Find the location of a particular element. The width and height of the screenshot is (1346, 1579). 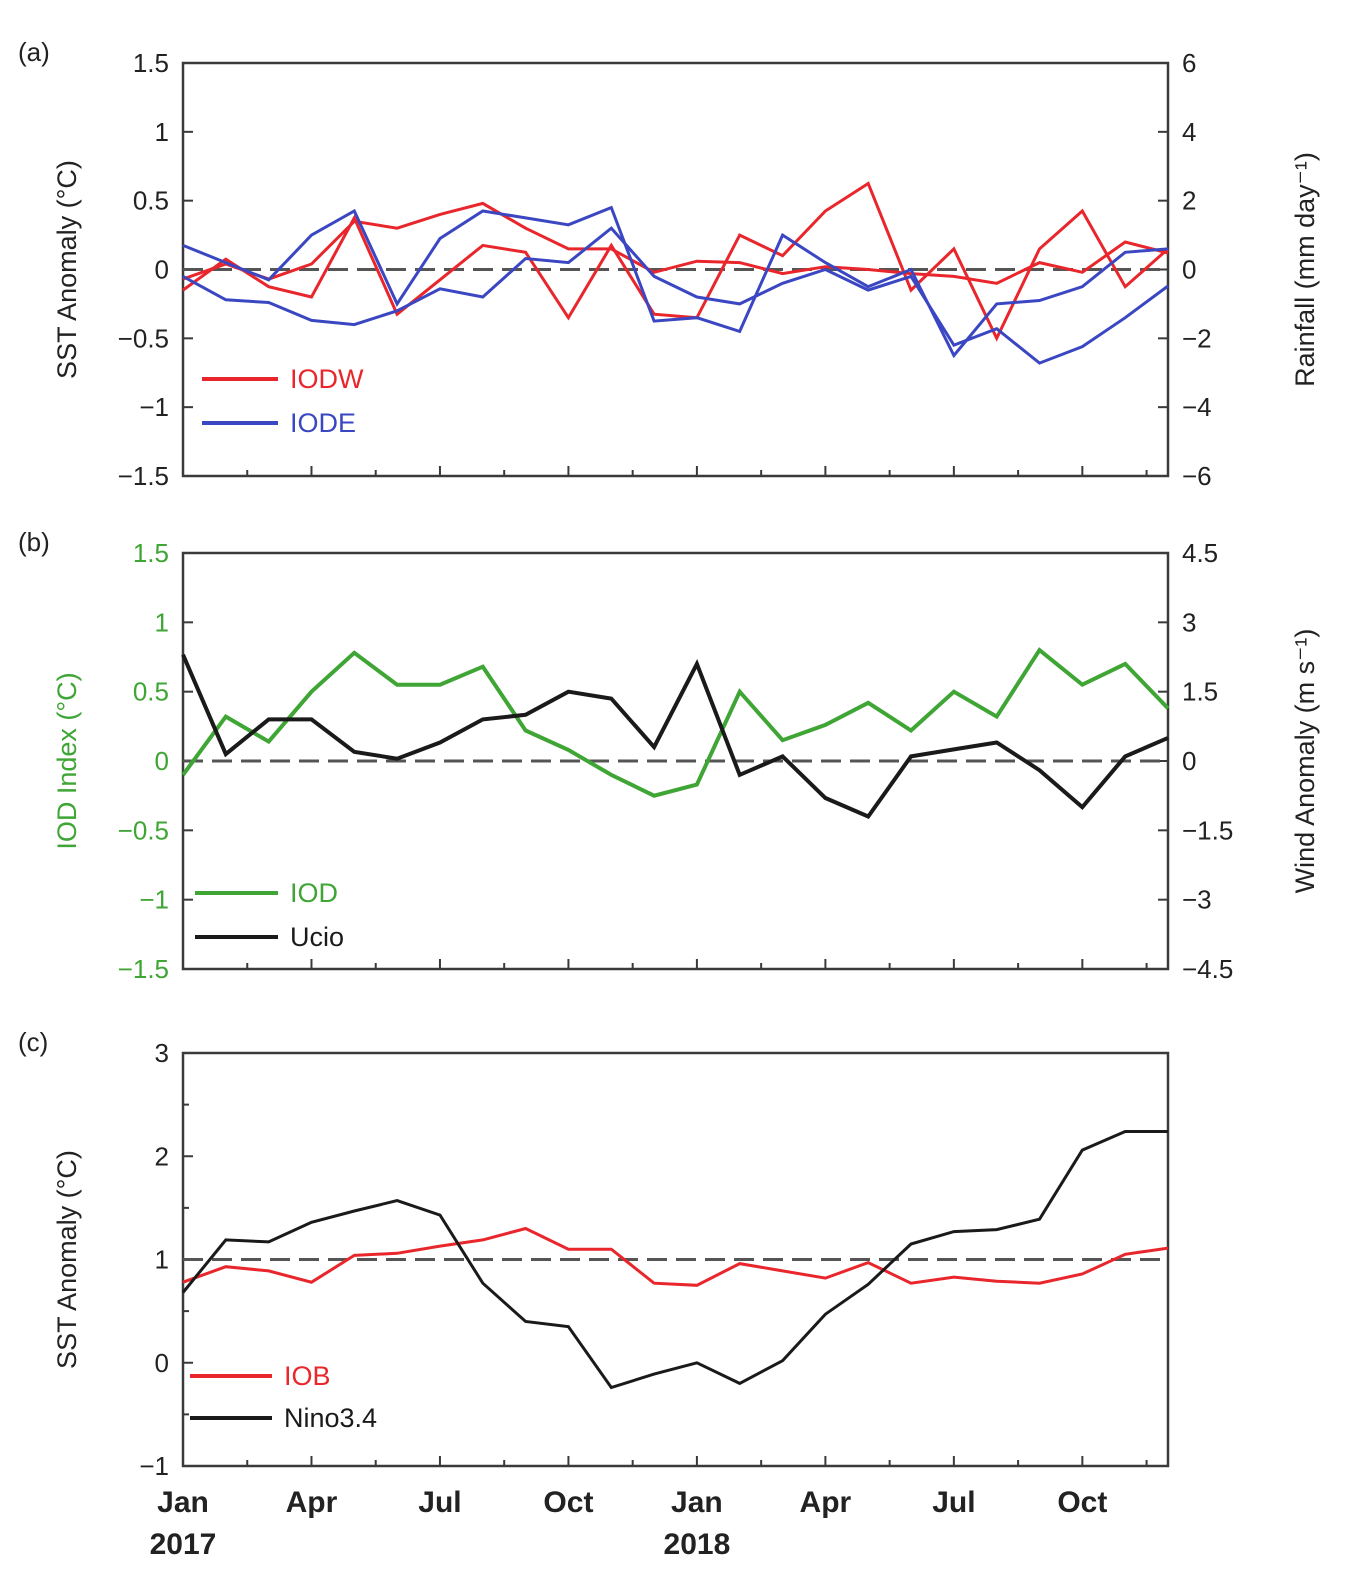

y2-tick-label: 3 is located at coordinates (1189, 622).